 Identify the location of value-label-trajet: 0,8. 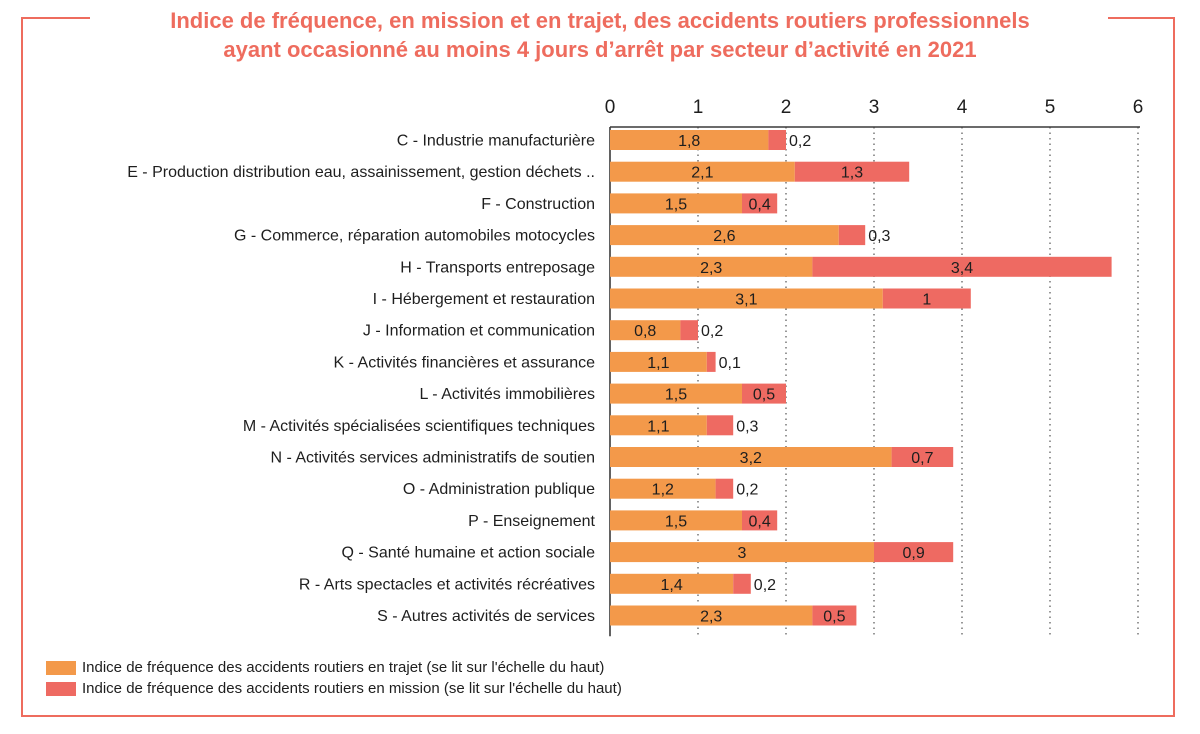
(645, 331).